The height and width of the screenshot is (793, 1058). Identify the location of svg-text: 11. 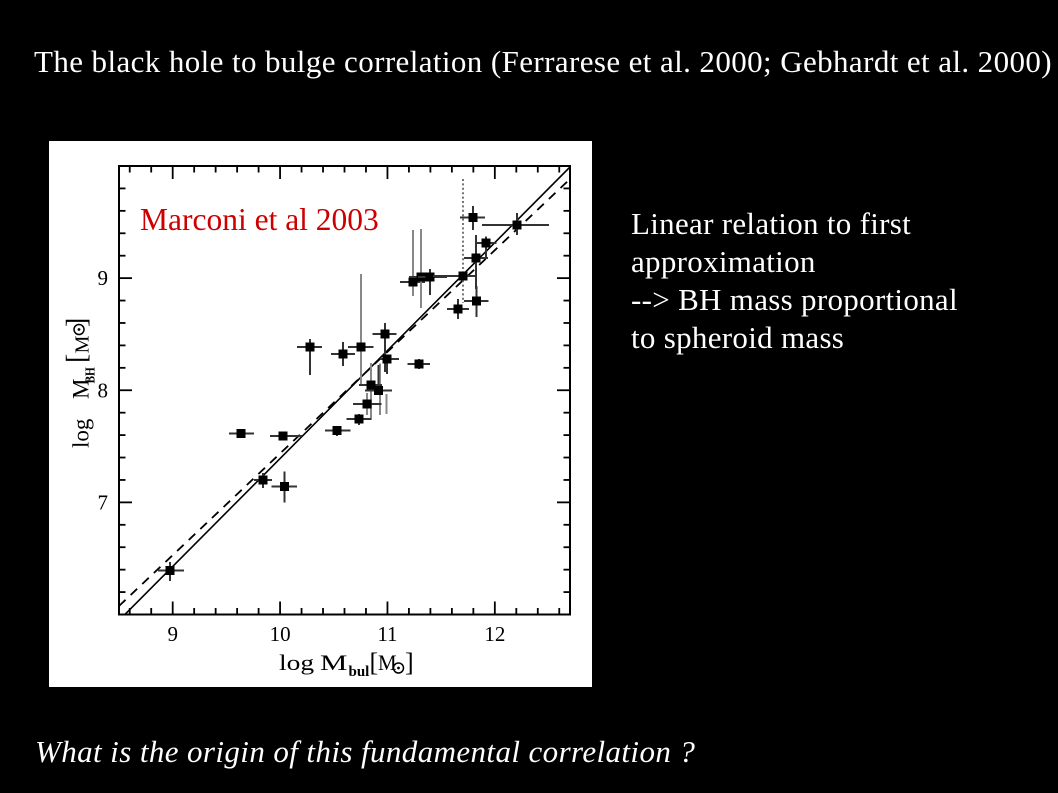
(387, 634).